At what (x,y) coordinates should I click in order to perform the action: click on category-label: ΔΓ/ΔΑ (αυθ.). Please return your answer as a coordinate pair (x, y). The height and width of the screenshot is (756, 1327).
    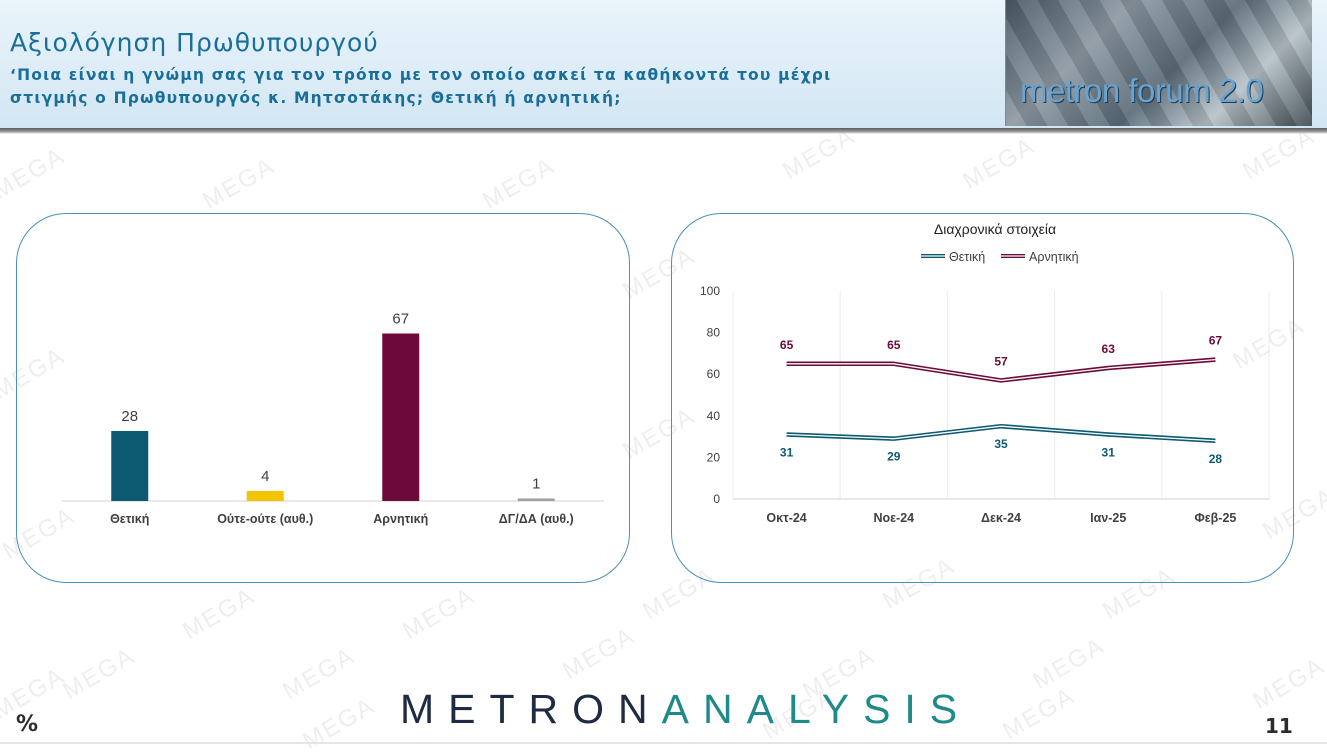
    Looking at the image, I should click on (536, 519).